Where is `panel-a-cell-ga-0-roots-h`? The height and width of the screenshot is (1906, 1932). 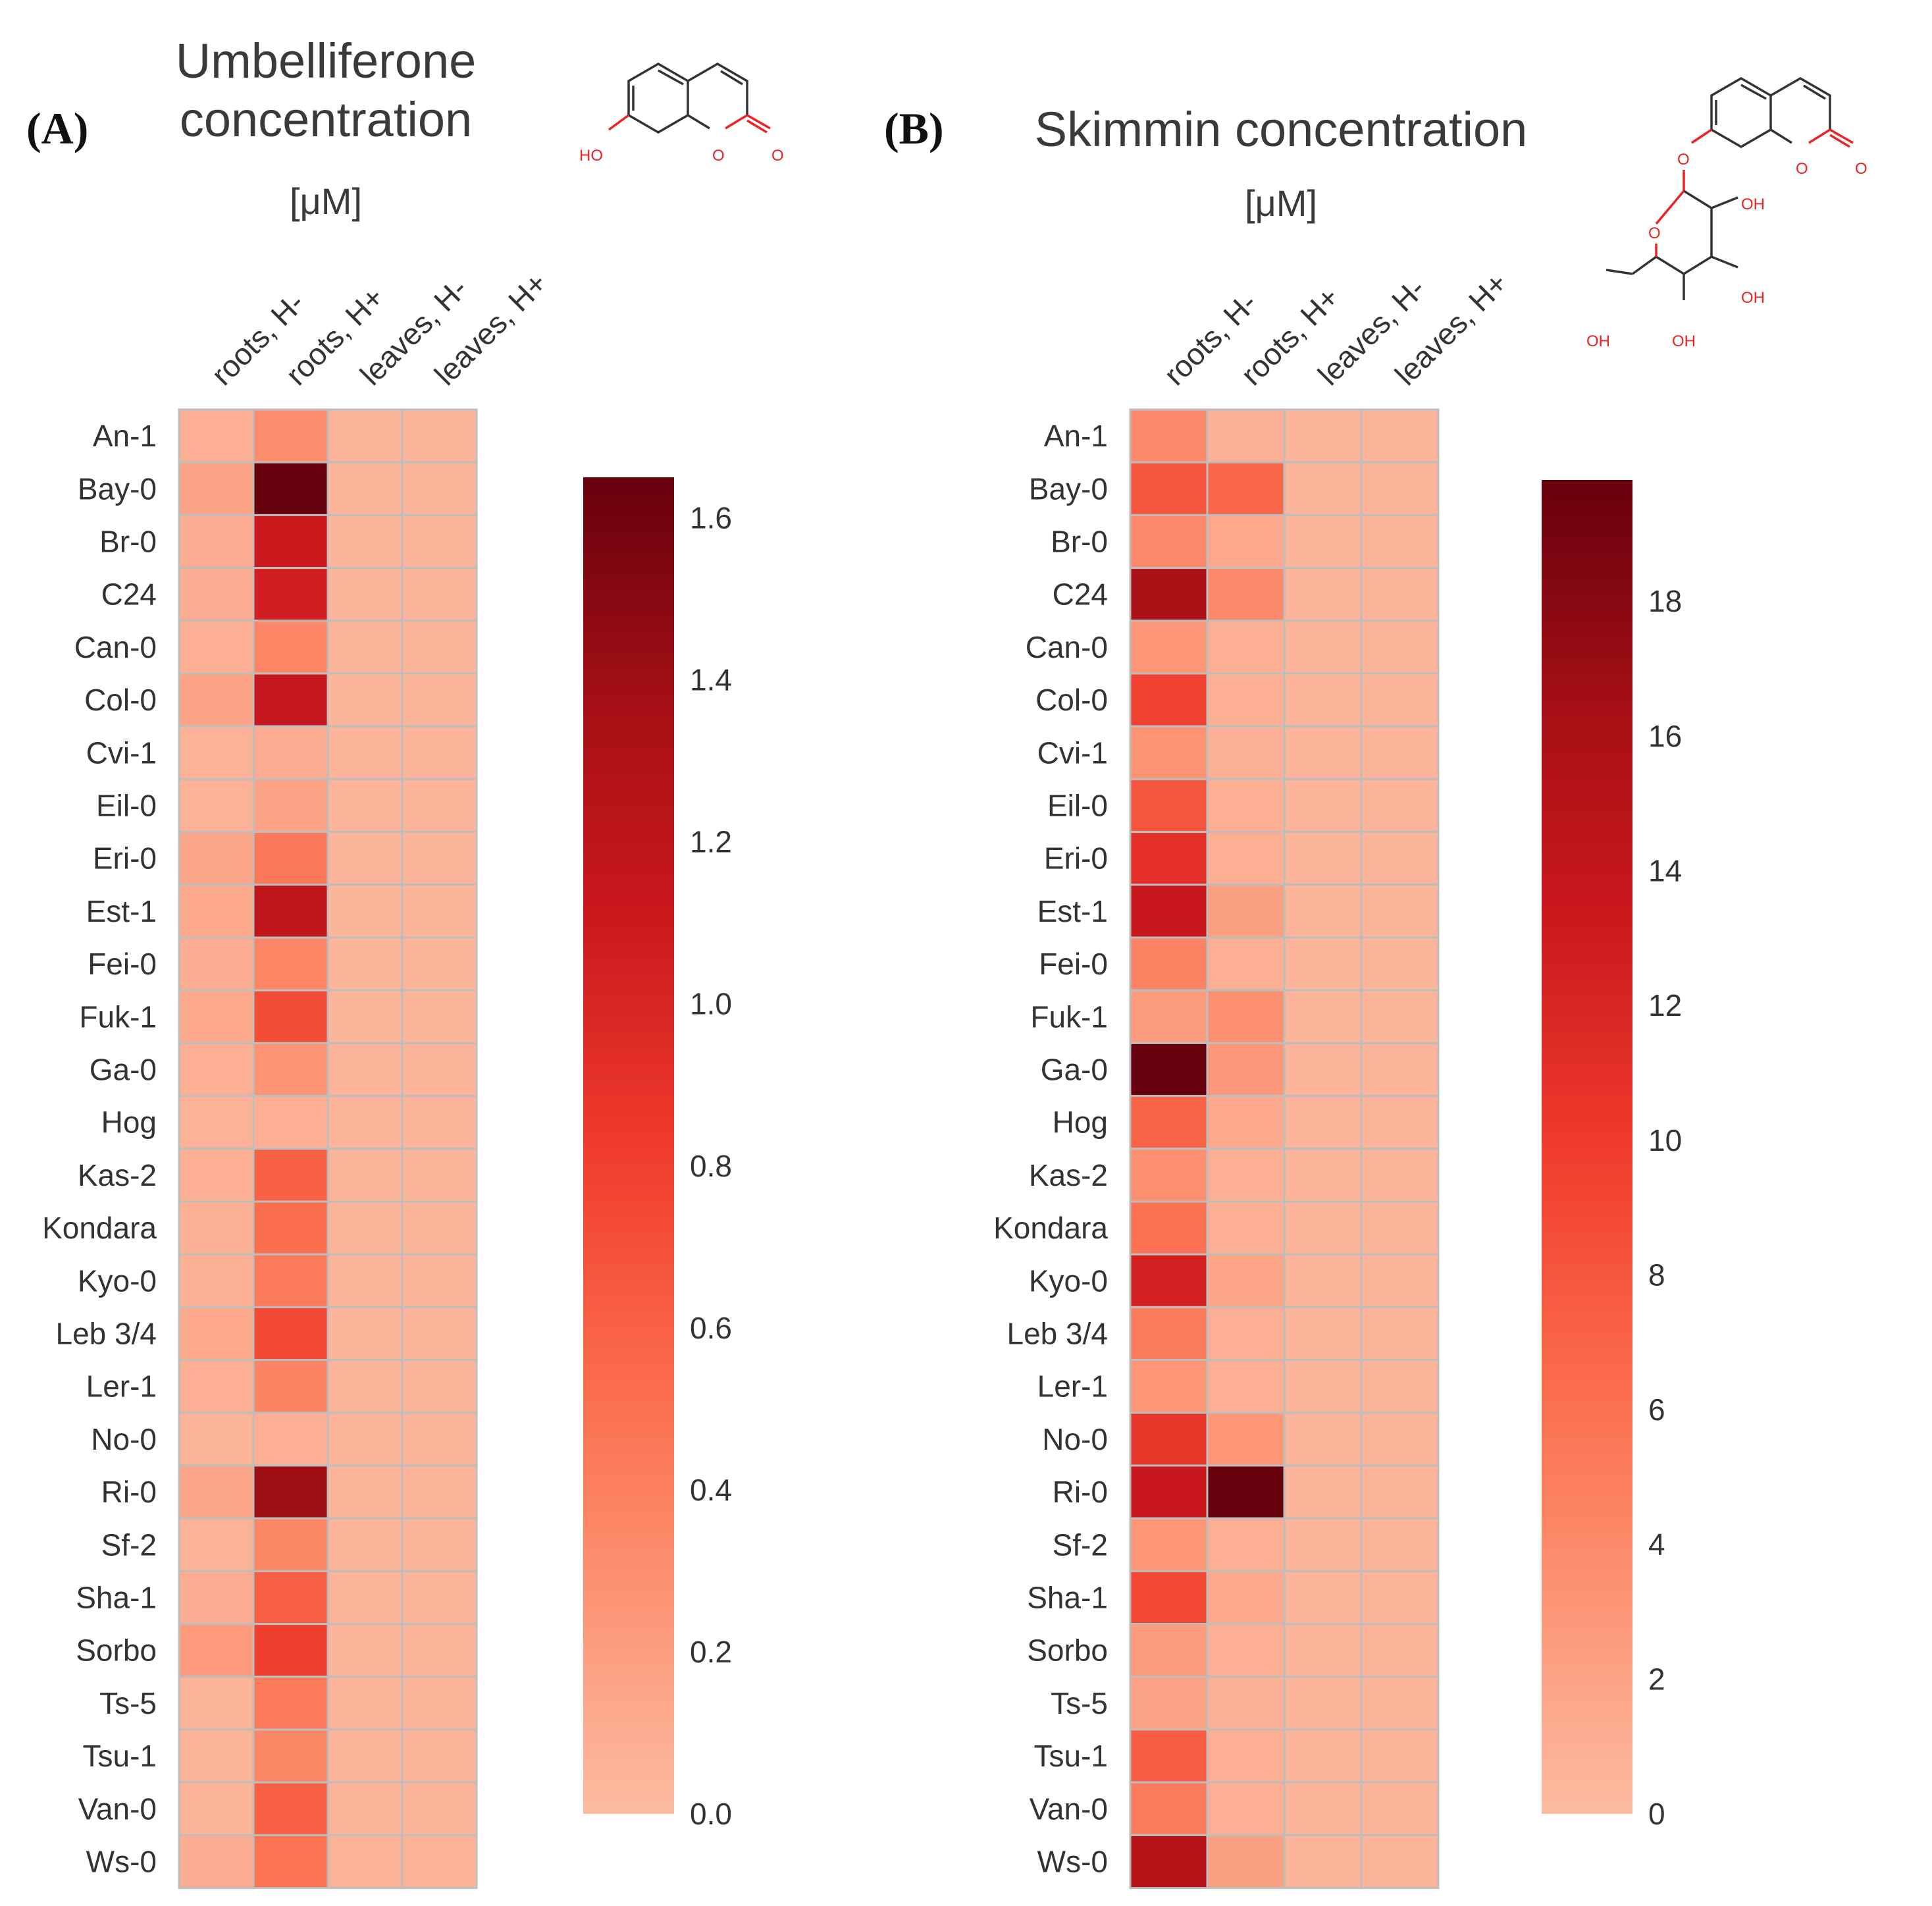 panel-a-cell-ga-0-roots-h is located at coordinates (216, 1070).